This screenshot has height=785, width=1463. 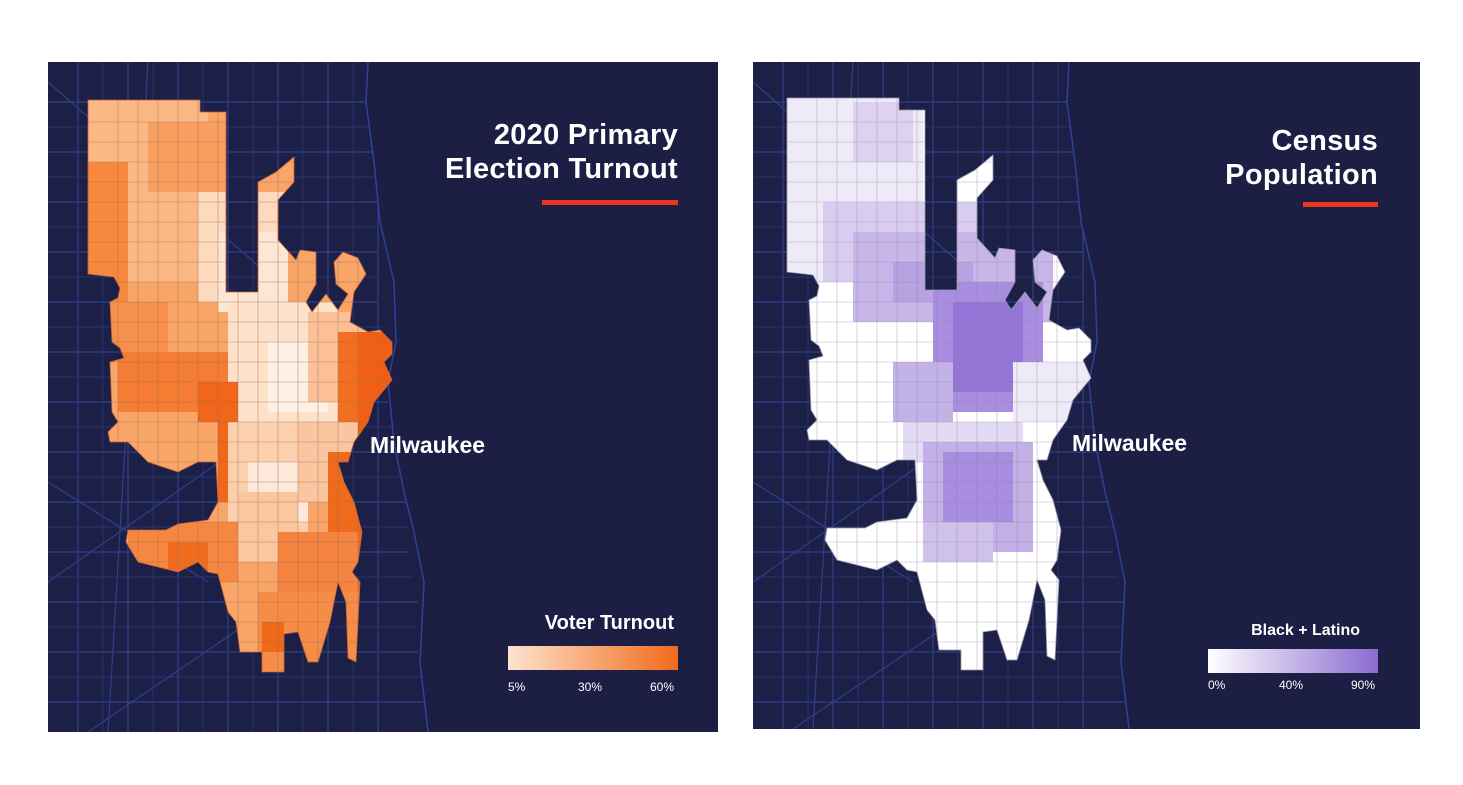 I want to click on census-legend-tick: 90%, so click(x=1363, y=685).